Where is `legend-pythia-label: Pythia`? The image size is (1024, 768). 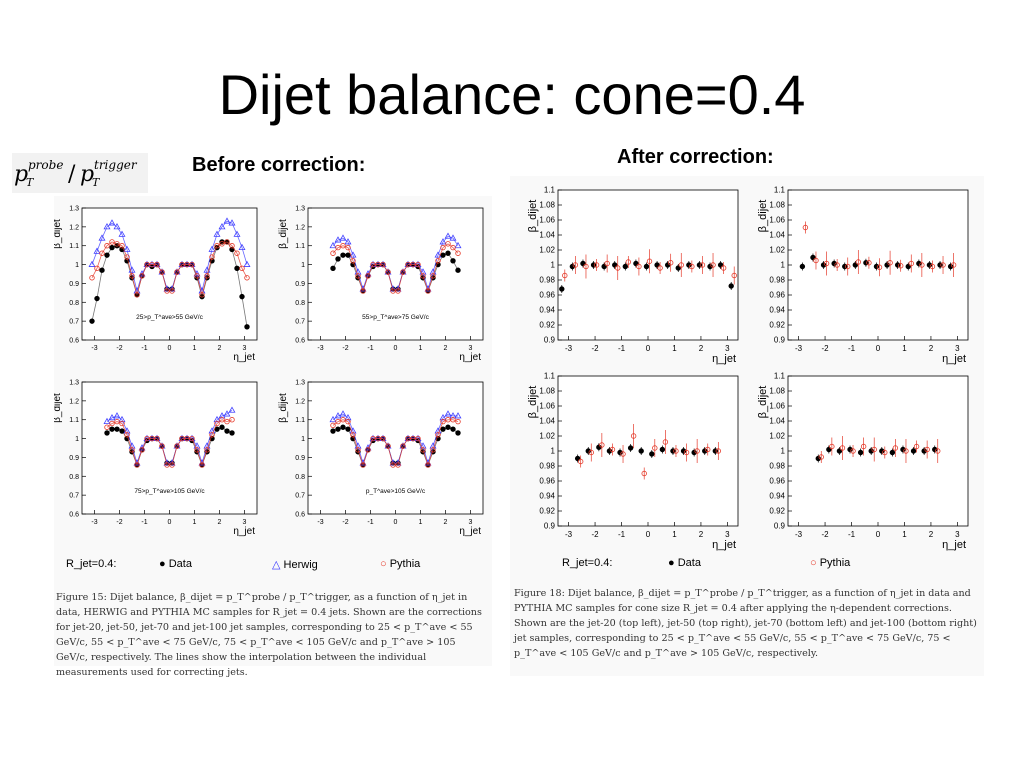
legend-pythia-label: Pythia is located at coordinates (835, 563).